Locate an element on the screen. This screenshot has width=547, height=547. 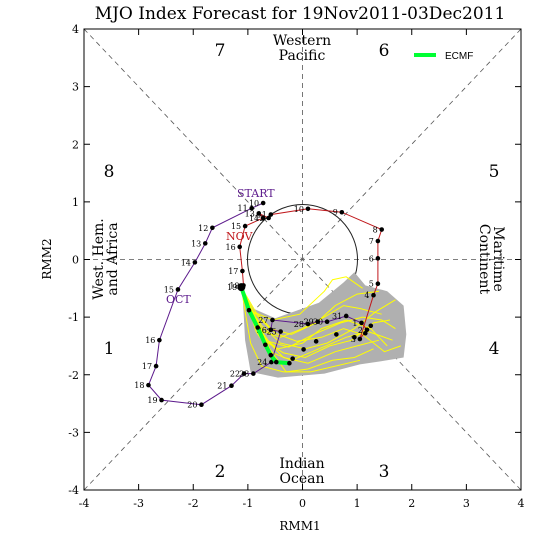
oct-day-label: 17 is located at coordinates (147, 366).